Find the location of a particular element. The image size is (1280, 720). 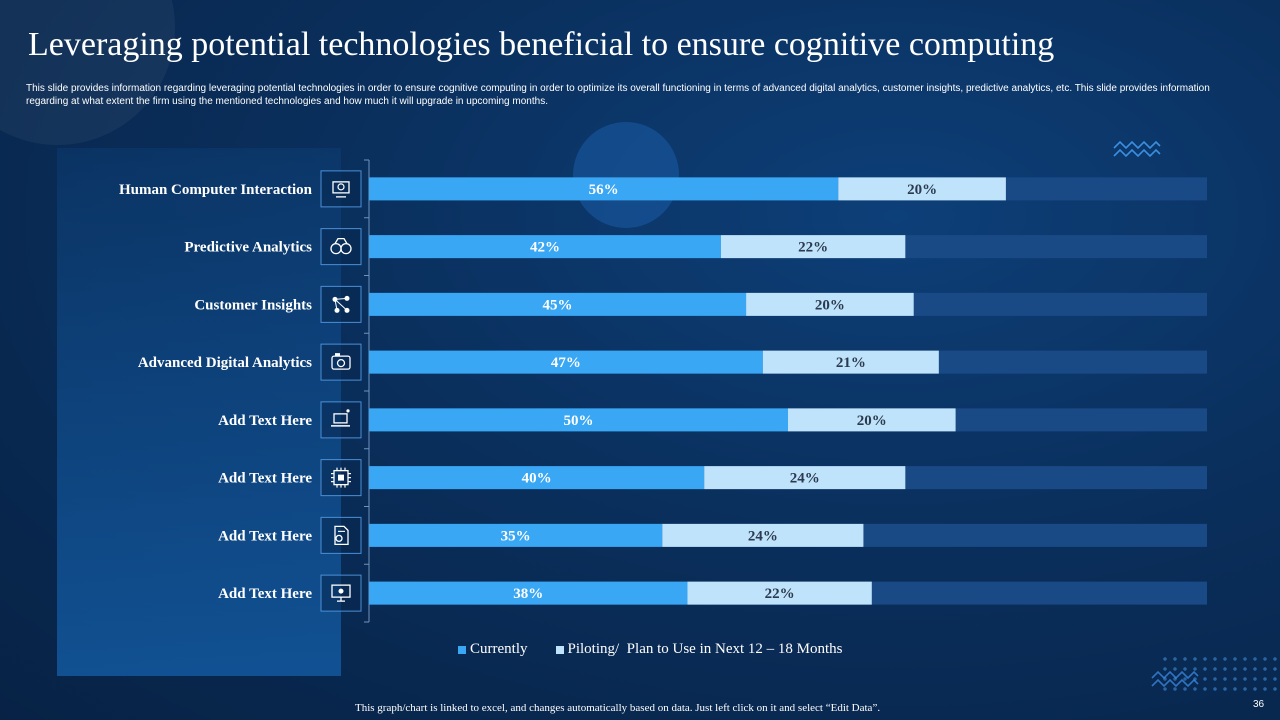

data-label-currently: 38% is located at coordinates (528, 594).